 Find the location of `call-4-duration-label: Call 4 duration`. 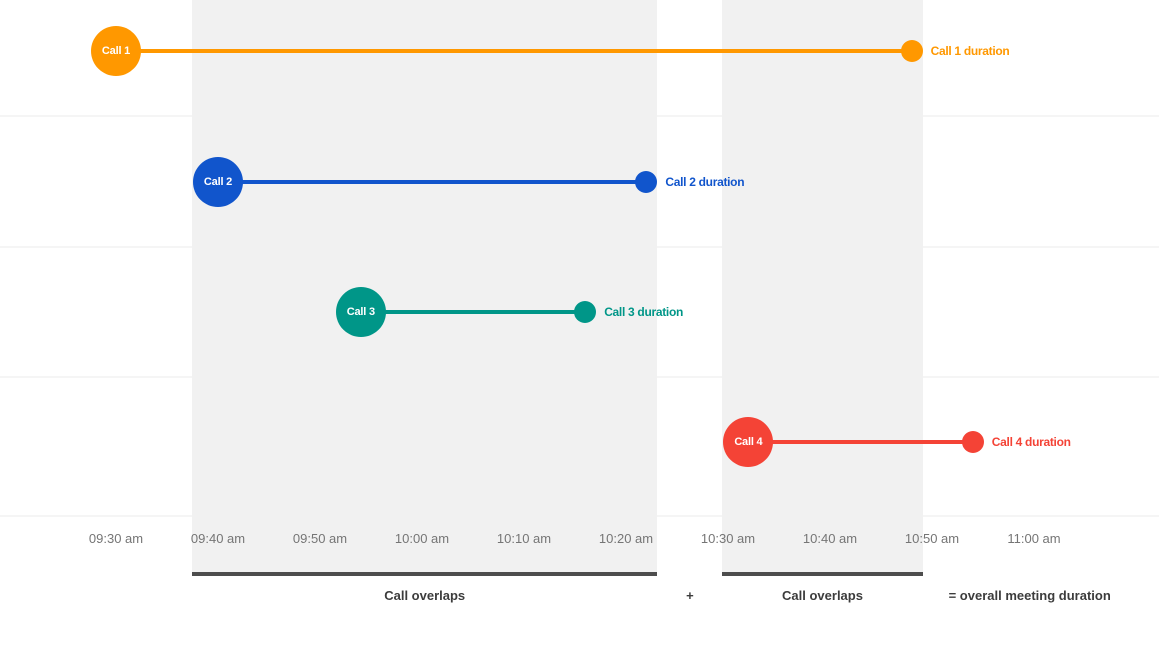

call-4-duration-label: Call 4 duration is located at coordinates (1031, 442).